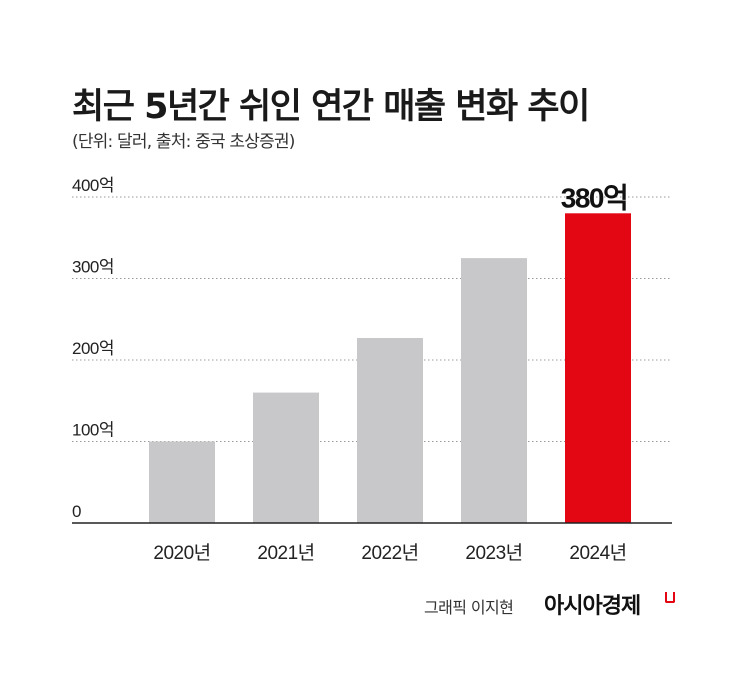 Image resolution: width=745 pixels, height=680 pixels. What do you see at coordinates (493, 553) in the screenshot?
I see `x-tick-label: 2023년` at bounding box center [493, 553].